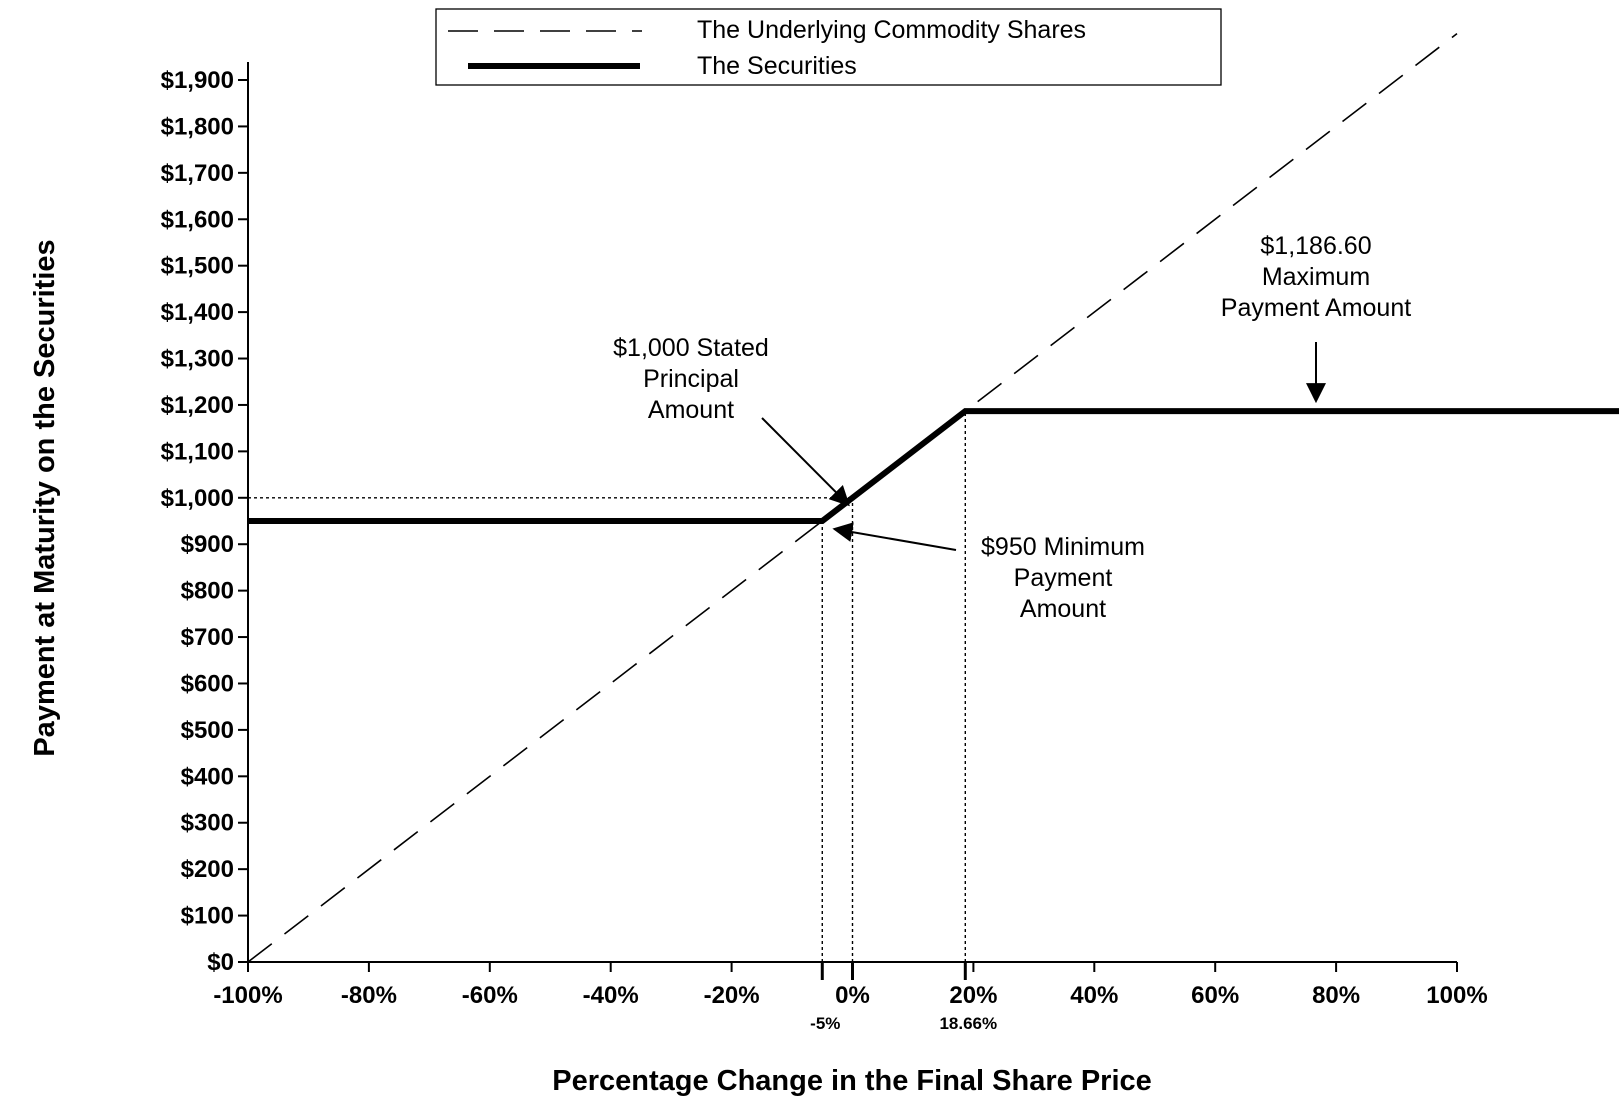  Describe the element at coordinates (197, 312) in the screenshot. I see `y-tick-label: $1,400` at that location.